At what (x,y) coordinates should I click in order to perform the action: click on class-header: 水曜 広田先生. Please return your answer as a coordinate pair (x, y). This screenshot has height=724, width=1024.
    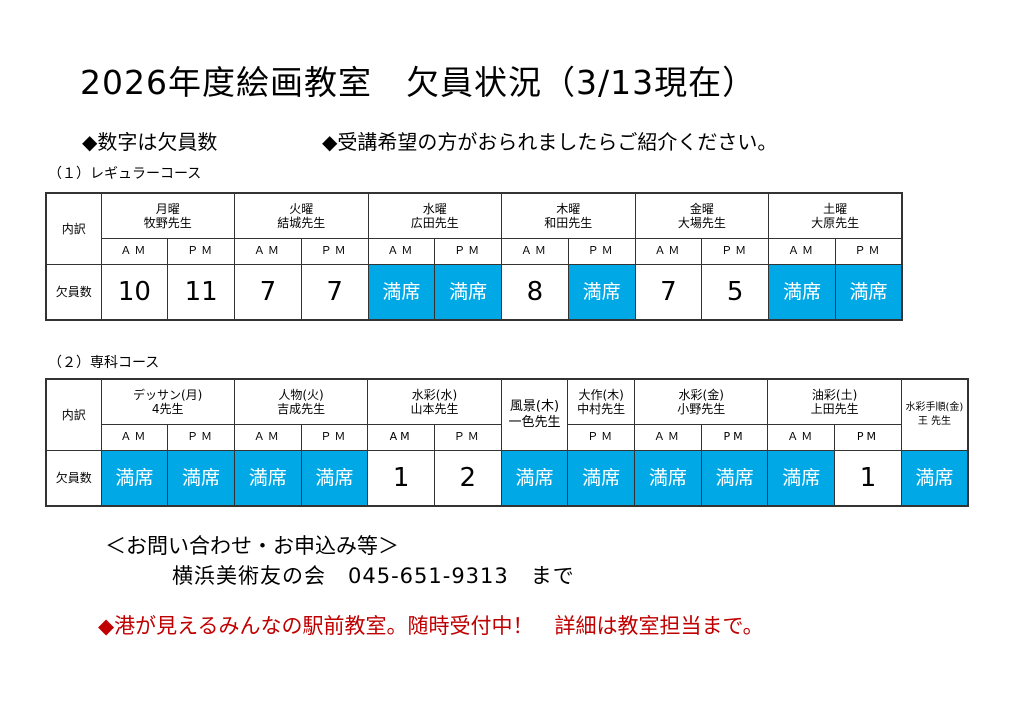
    Looking at the image, I should click on (435, 215).